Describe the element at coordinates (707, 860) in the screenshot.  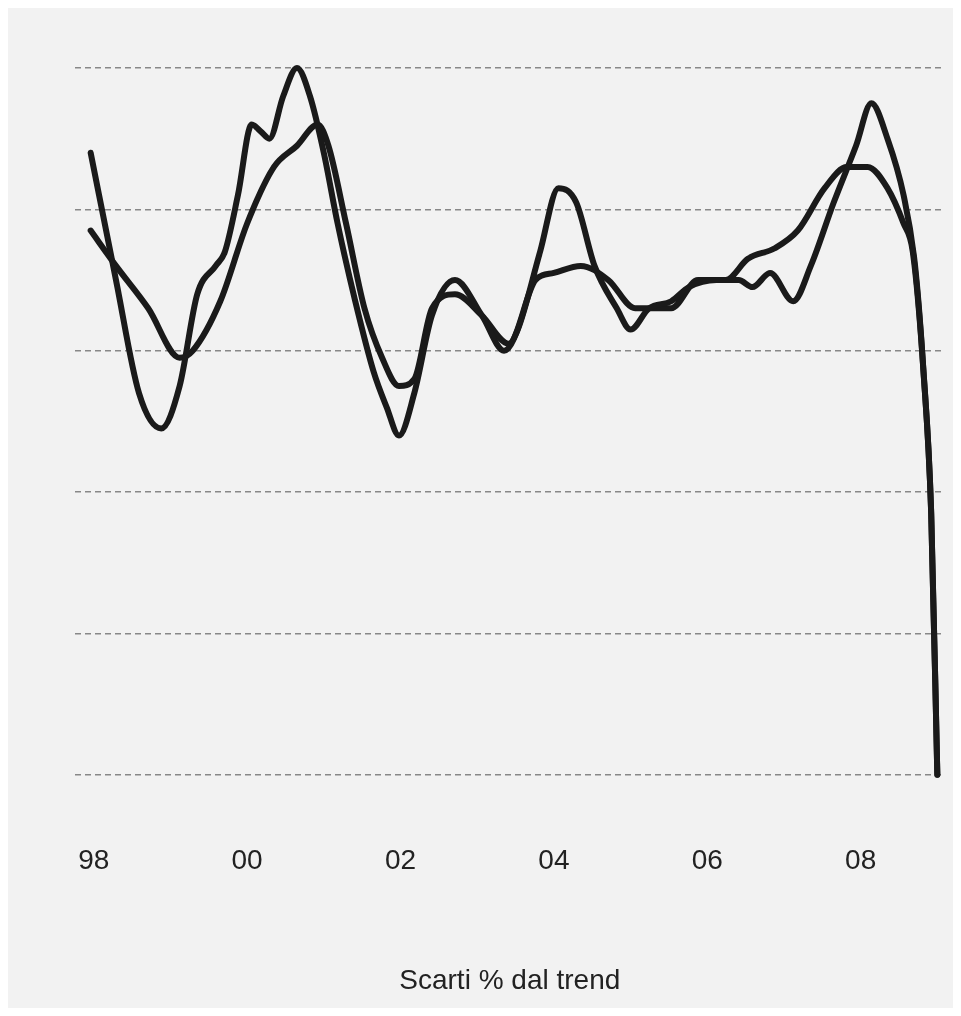
I see `x-tick-label: 06` at that location.